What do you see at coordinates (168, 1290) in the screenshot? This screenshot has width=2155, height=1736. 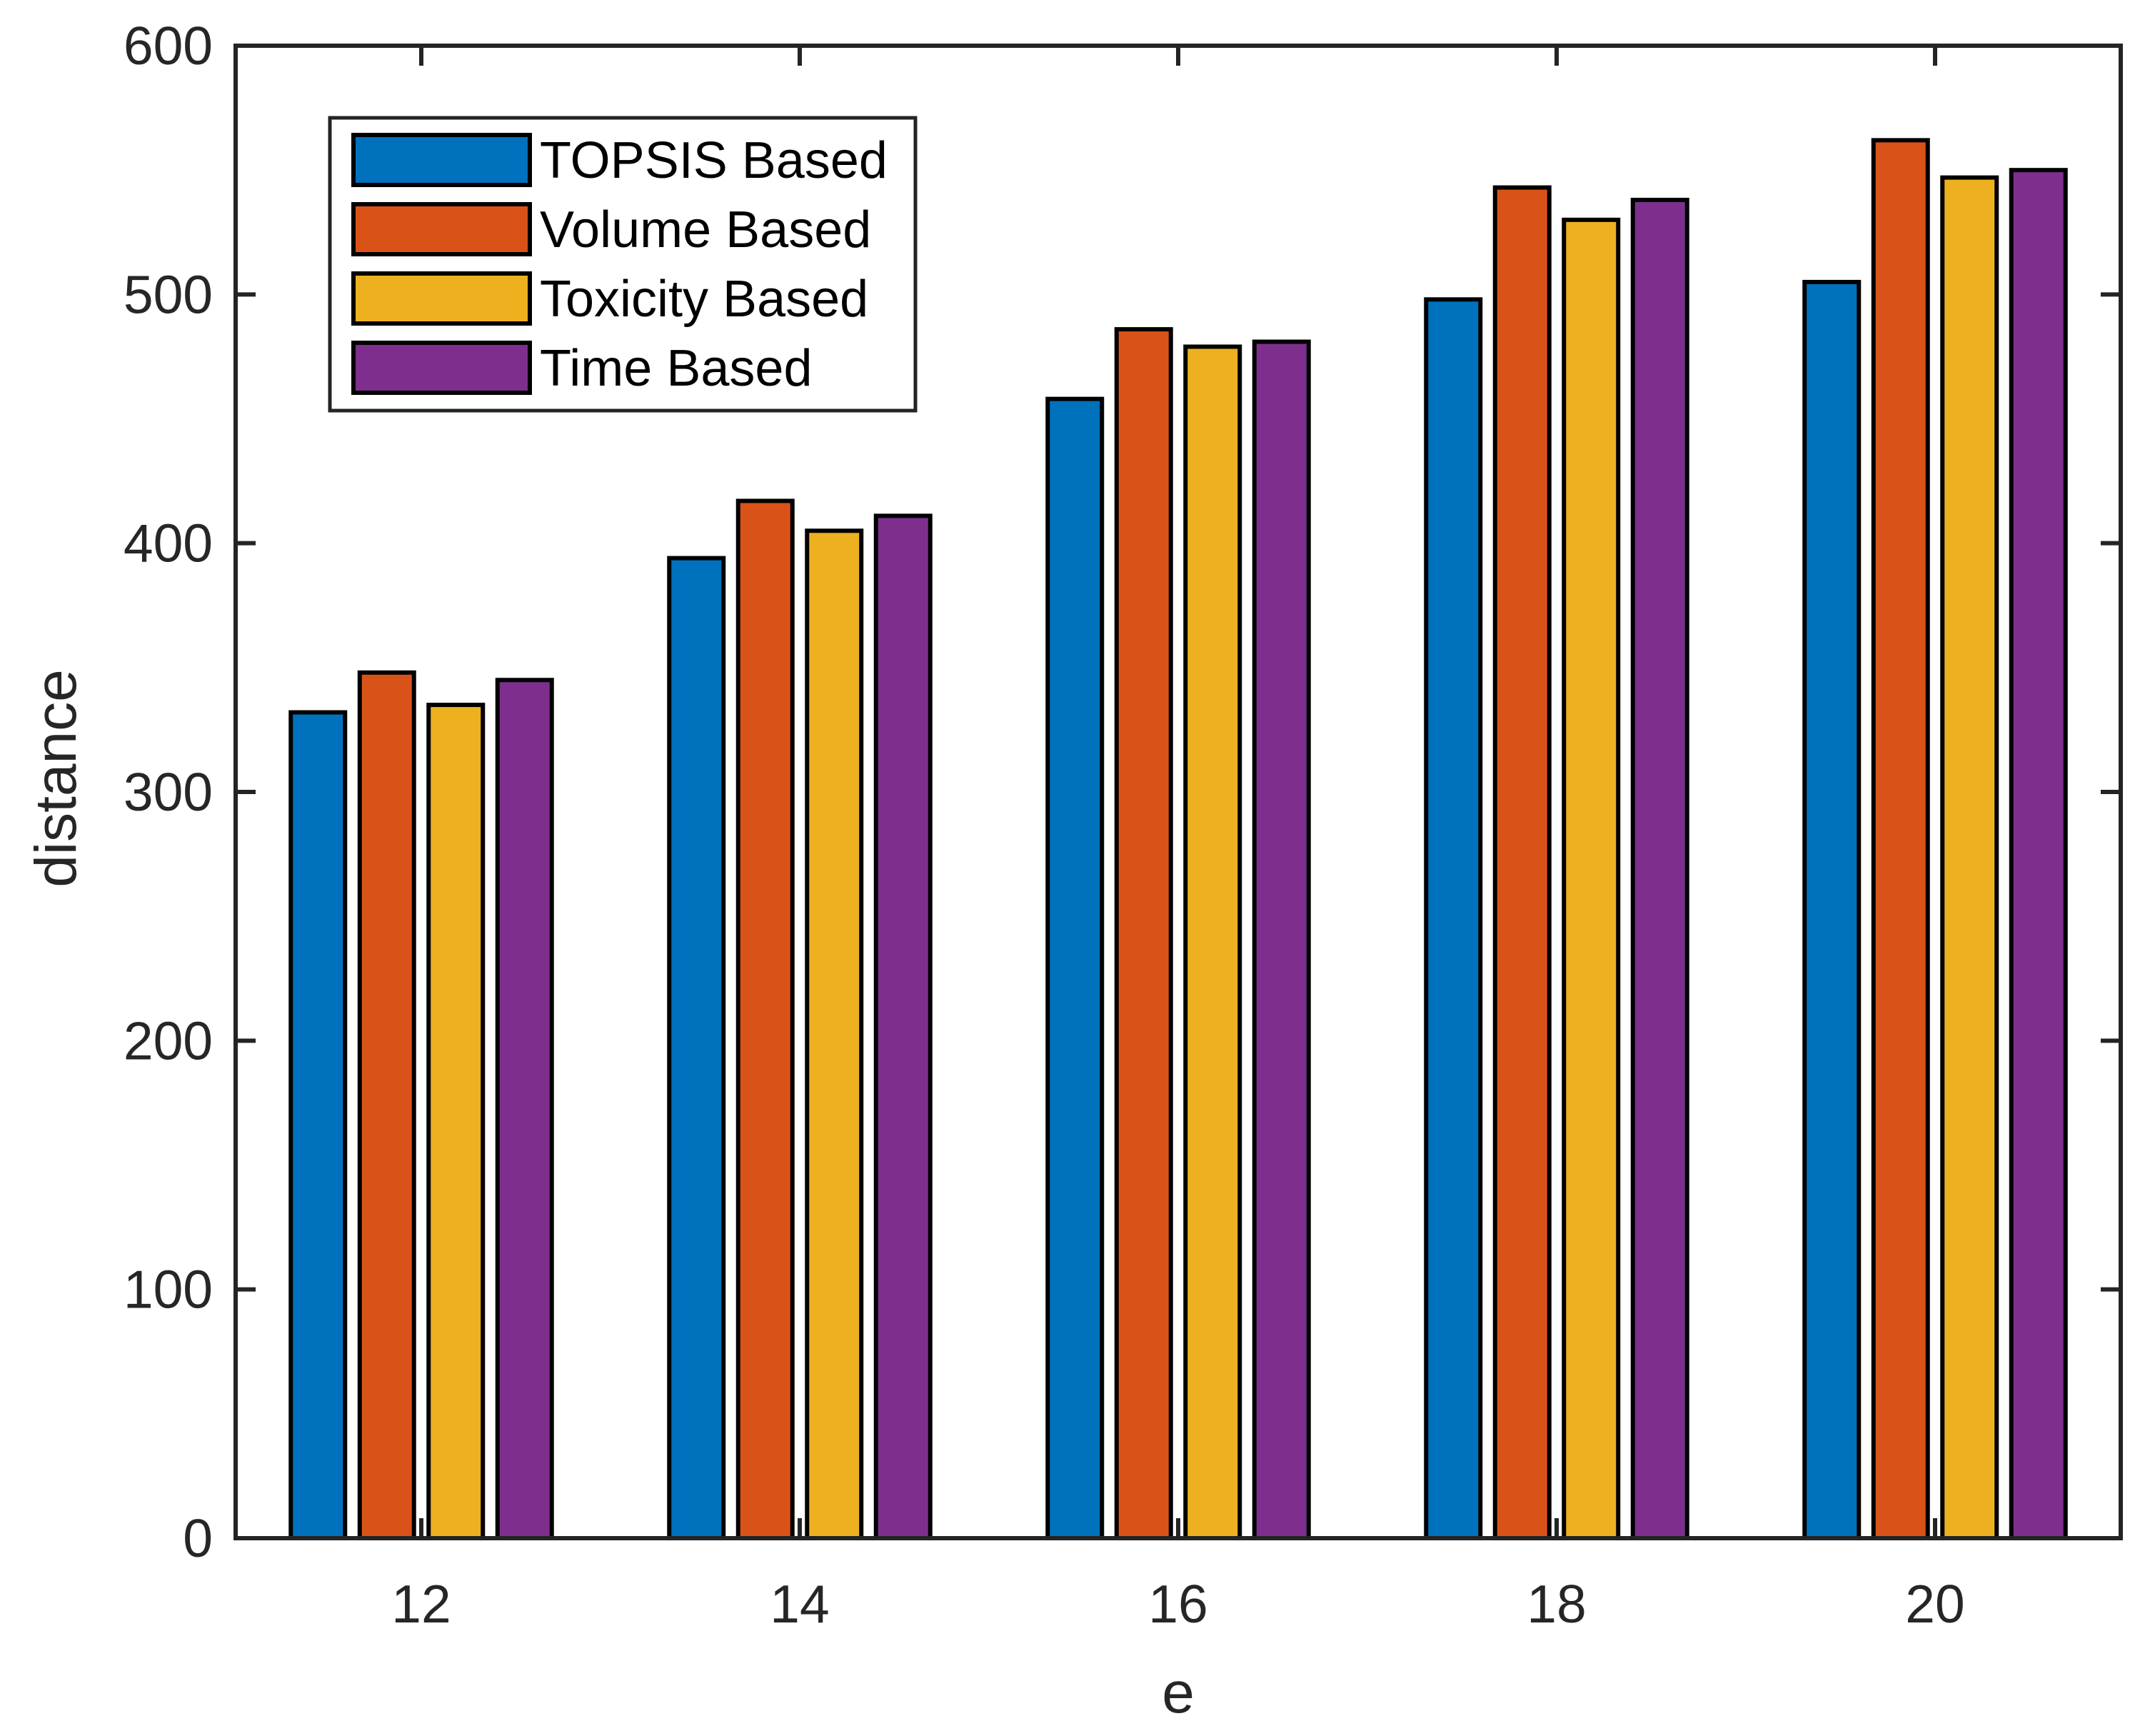 I see `y-tick-label: 100` at bounding box center [168, 1290].